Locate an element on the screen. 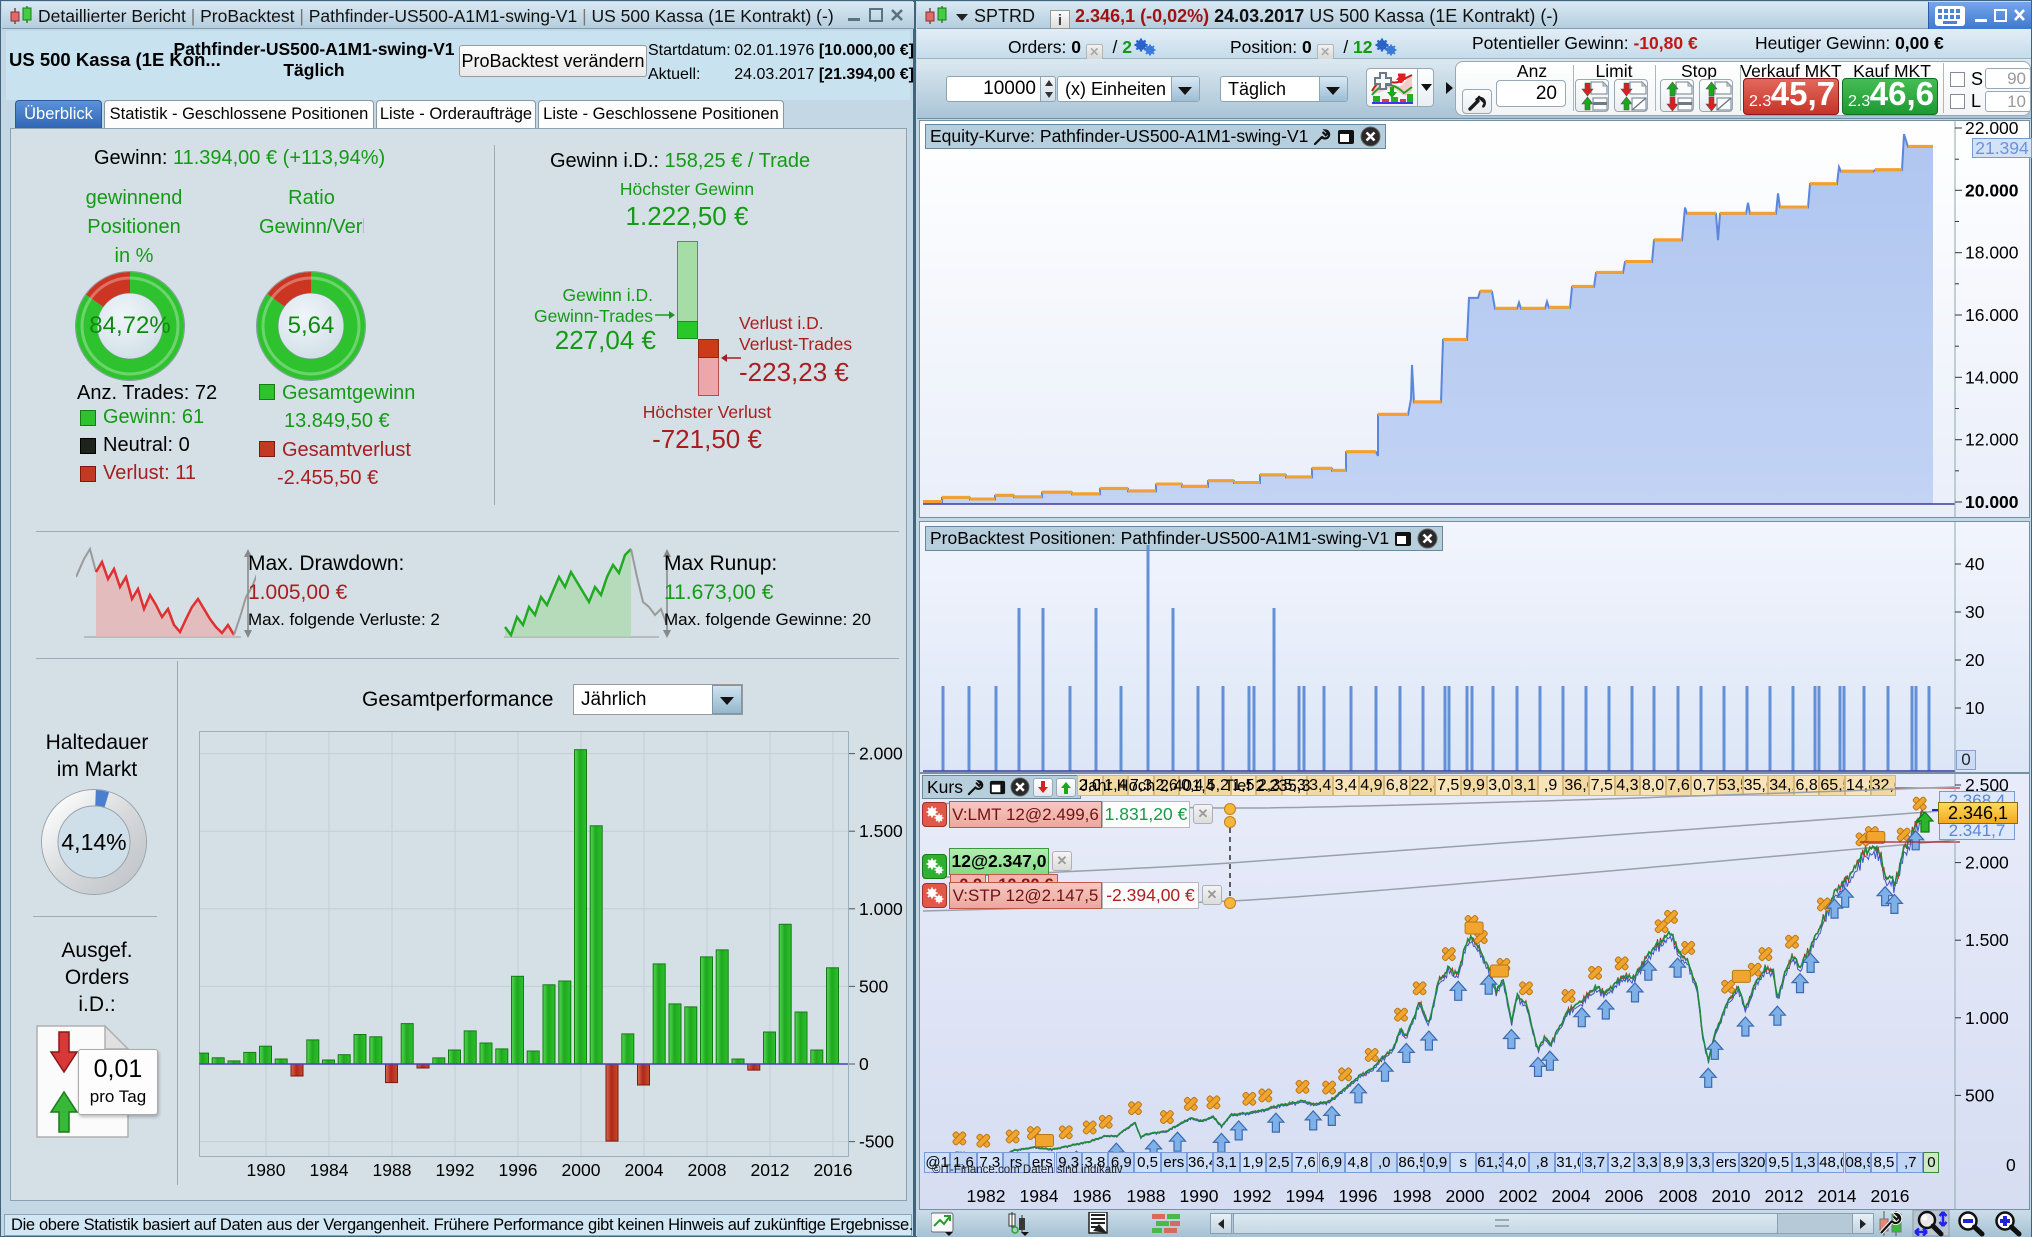 The height and width of the screenshot is (1237, 2032). svg-text: 30 is located at coordinates (1975, 612).